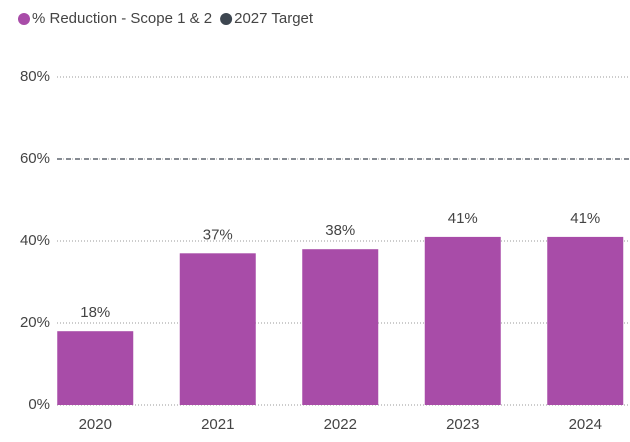 The image size is (630, 442). I want to click on y-tick-label: 80%, so click(35, 76).